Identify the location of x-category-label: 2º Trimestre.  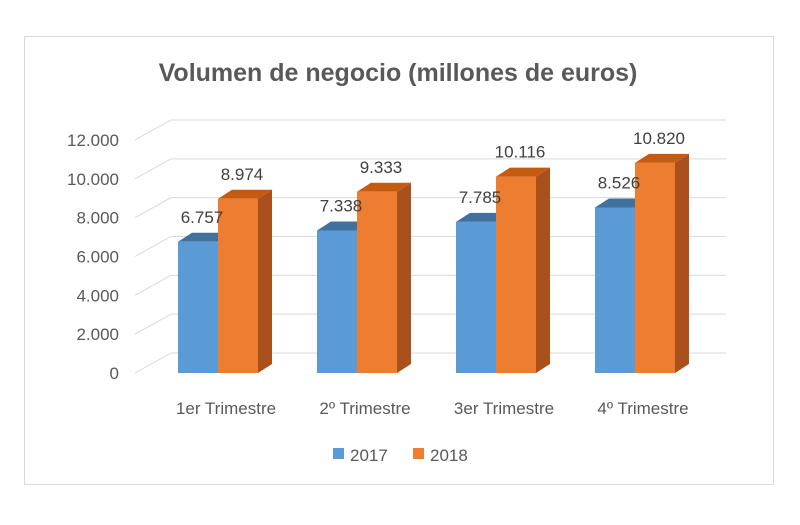
(364, 408).